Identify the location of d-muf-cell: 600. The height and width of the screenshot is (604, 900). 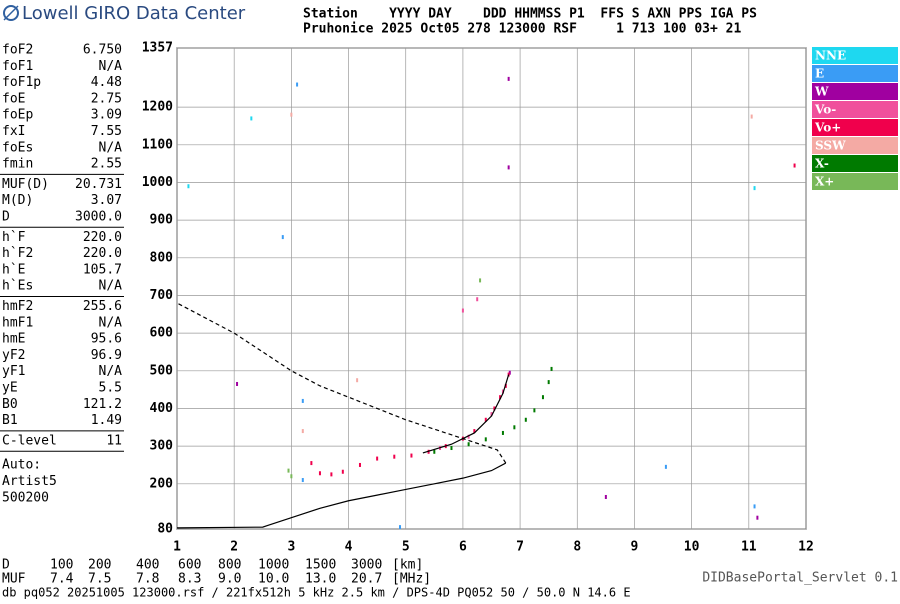
(189, 565).